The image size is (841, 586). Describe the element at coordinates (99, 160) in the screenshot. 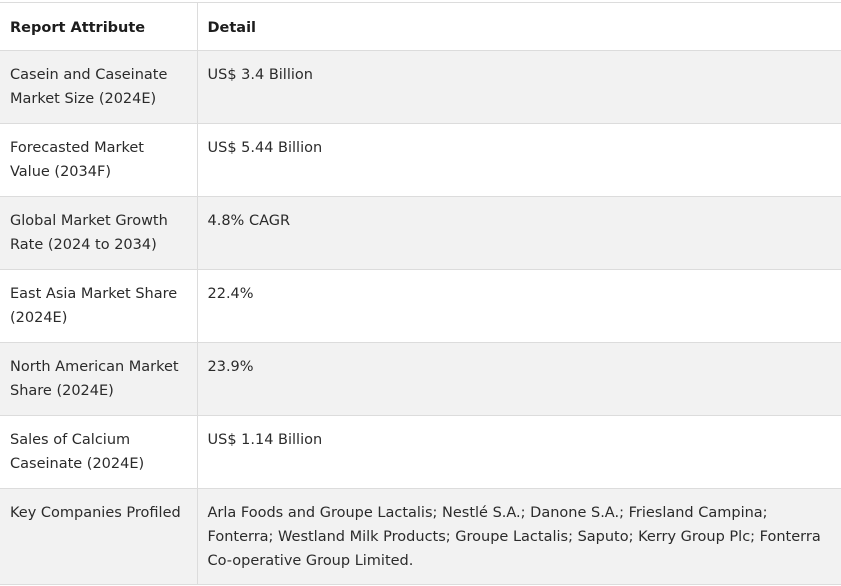

I see `attribute-cell: Forecasted Market Value (2034F)` at that location.